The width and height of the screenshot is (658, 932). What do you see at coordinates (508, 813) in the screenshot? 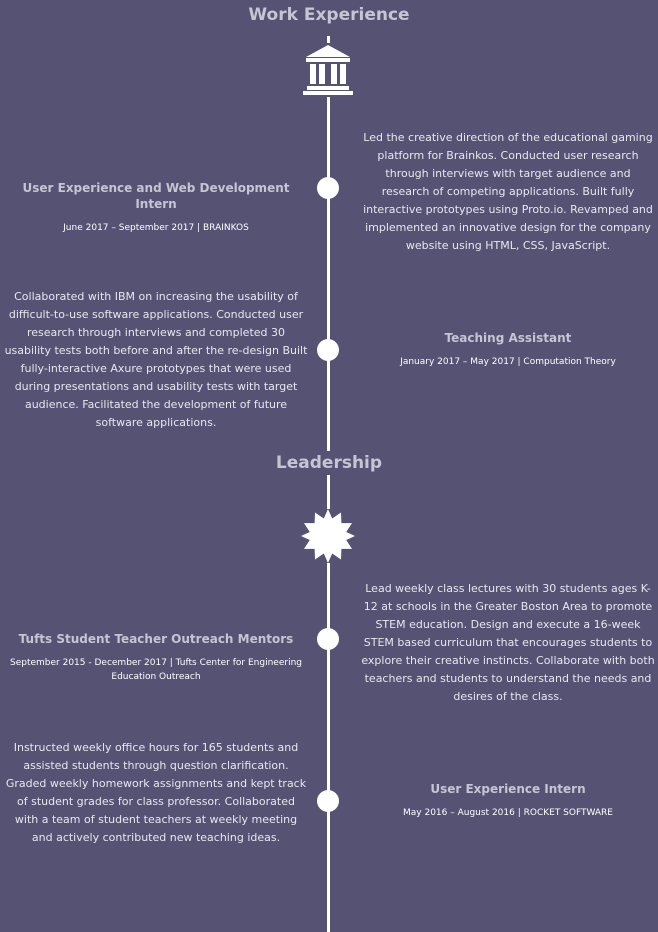
I see `entry-meta: May 2016 – August 2016 | ROCKET SOFTWARE` at bounding box center [508, 813].